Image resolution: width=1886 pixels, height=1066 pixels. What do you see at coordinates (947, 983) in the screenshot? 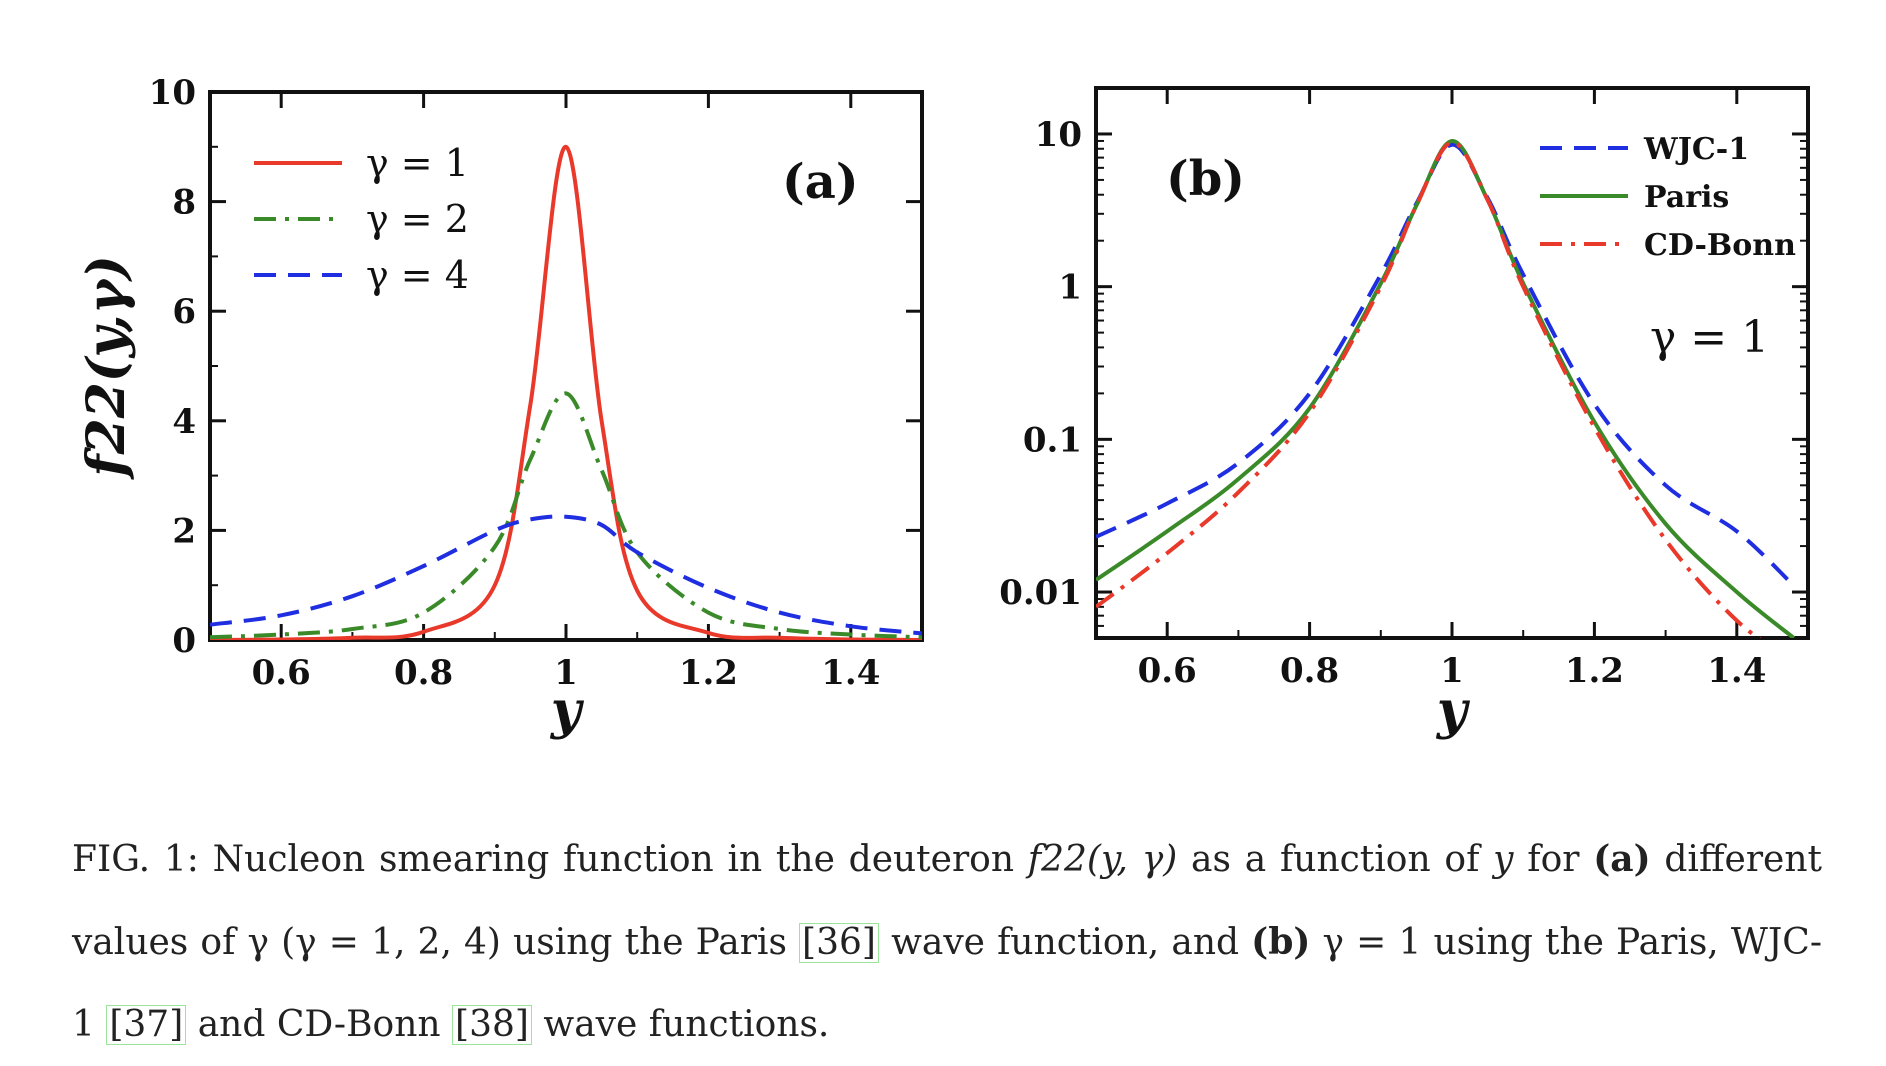
I see `caption-part6: γ = 1 using the Paris, WJC-1` at bounding box center [947, 983].